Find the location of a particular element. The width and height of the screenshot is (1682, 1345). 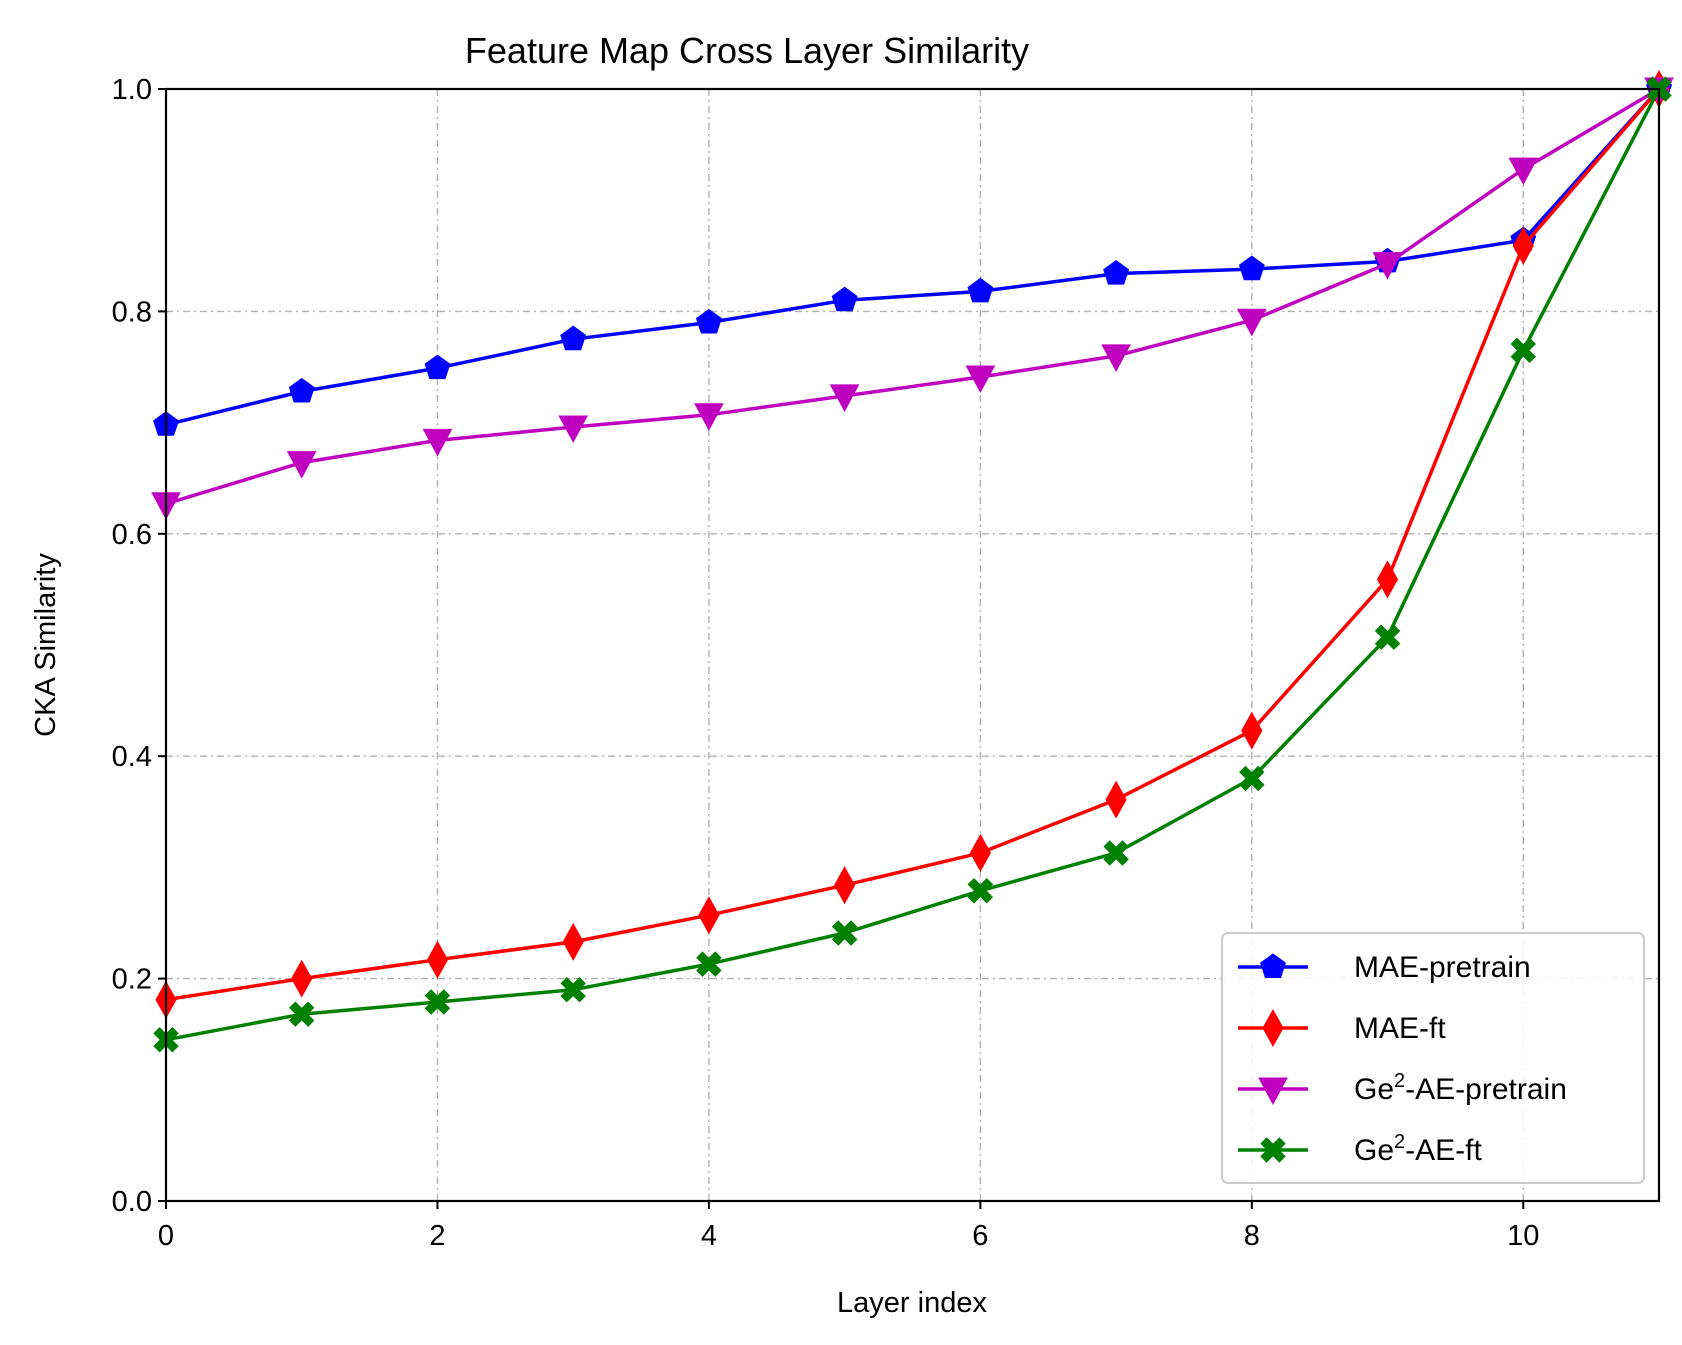

legend-label-rest: -AE-pretrain is located at coordinates (1486, 1089).